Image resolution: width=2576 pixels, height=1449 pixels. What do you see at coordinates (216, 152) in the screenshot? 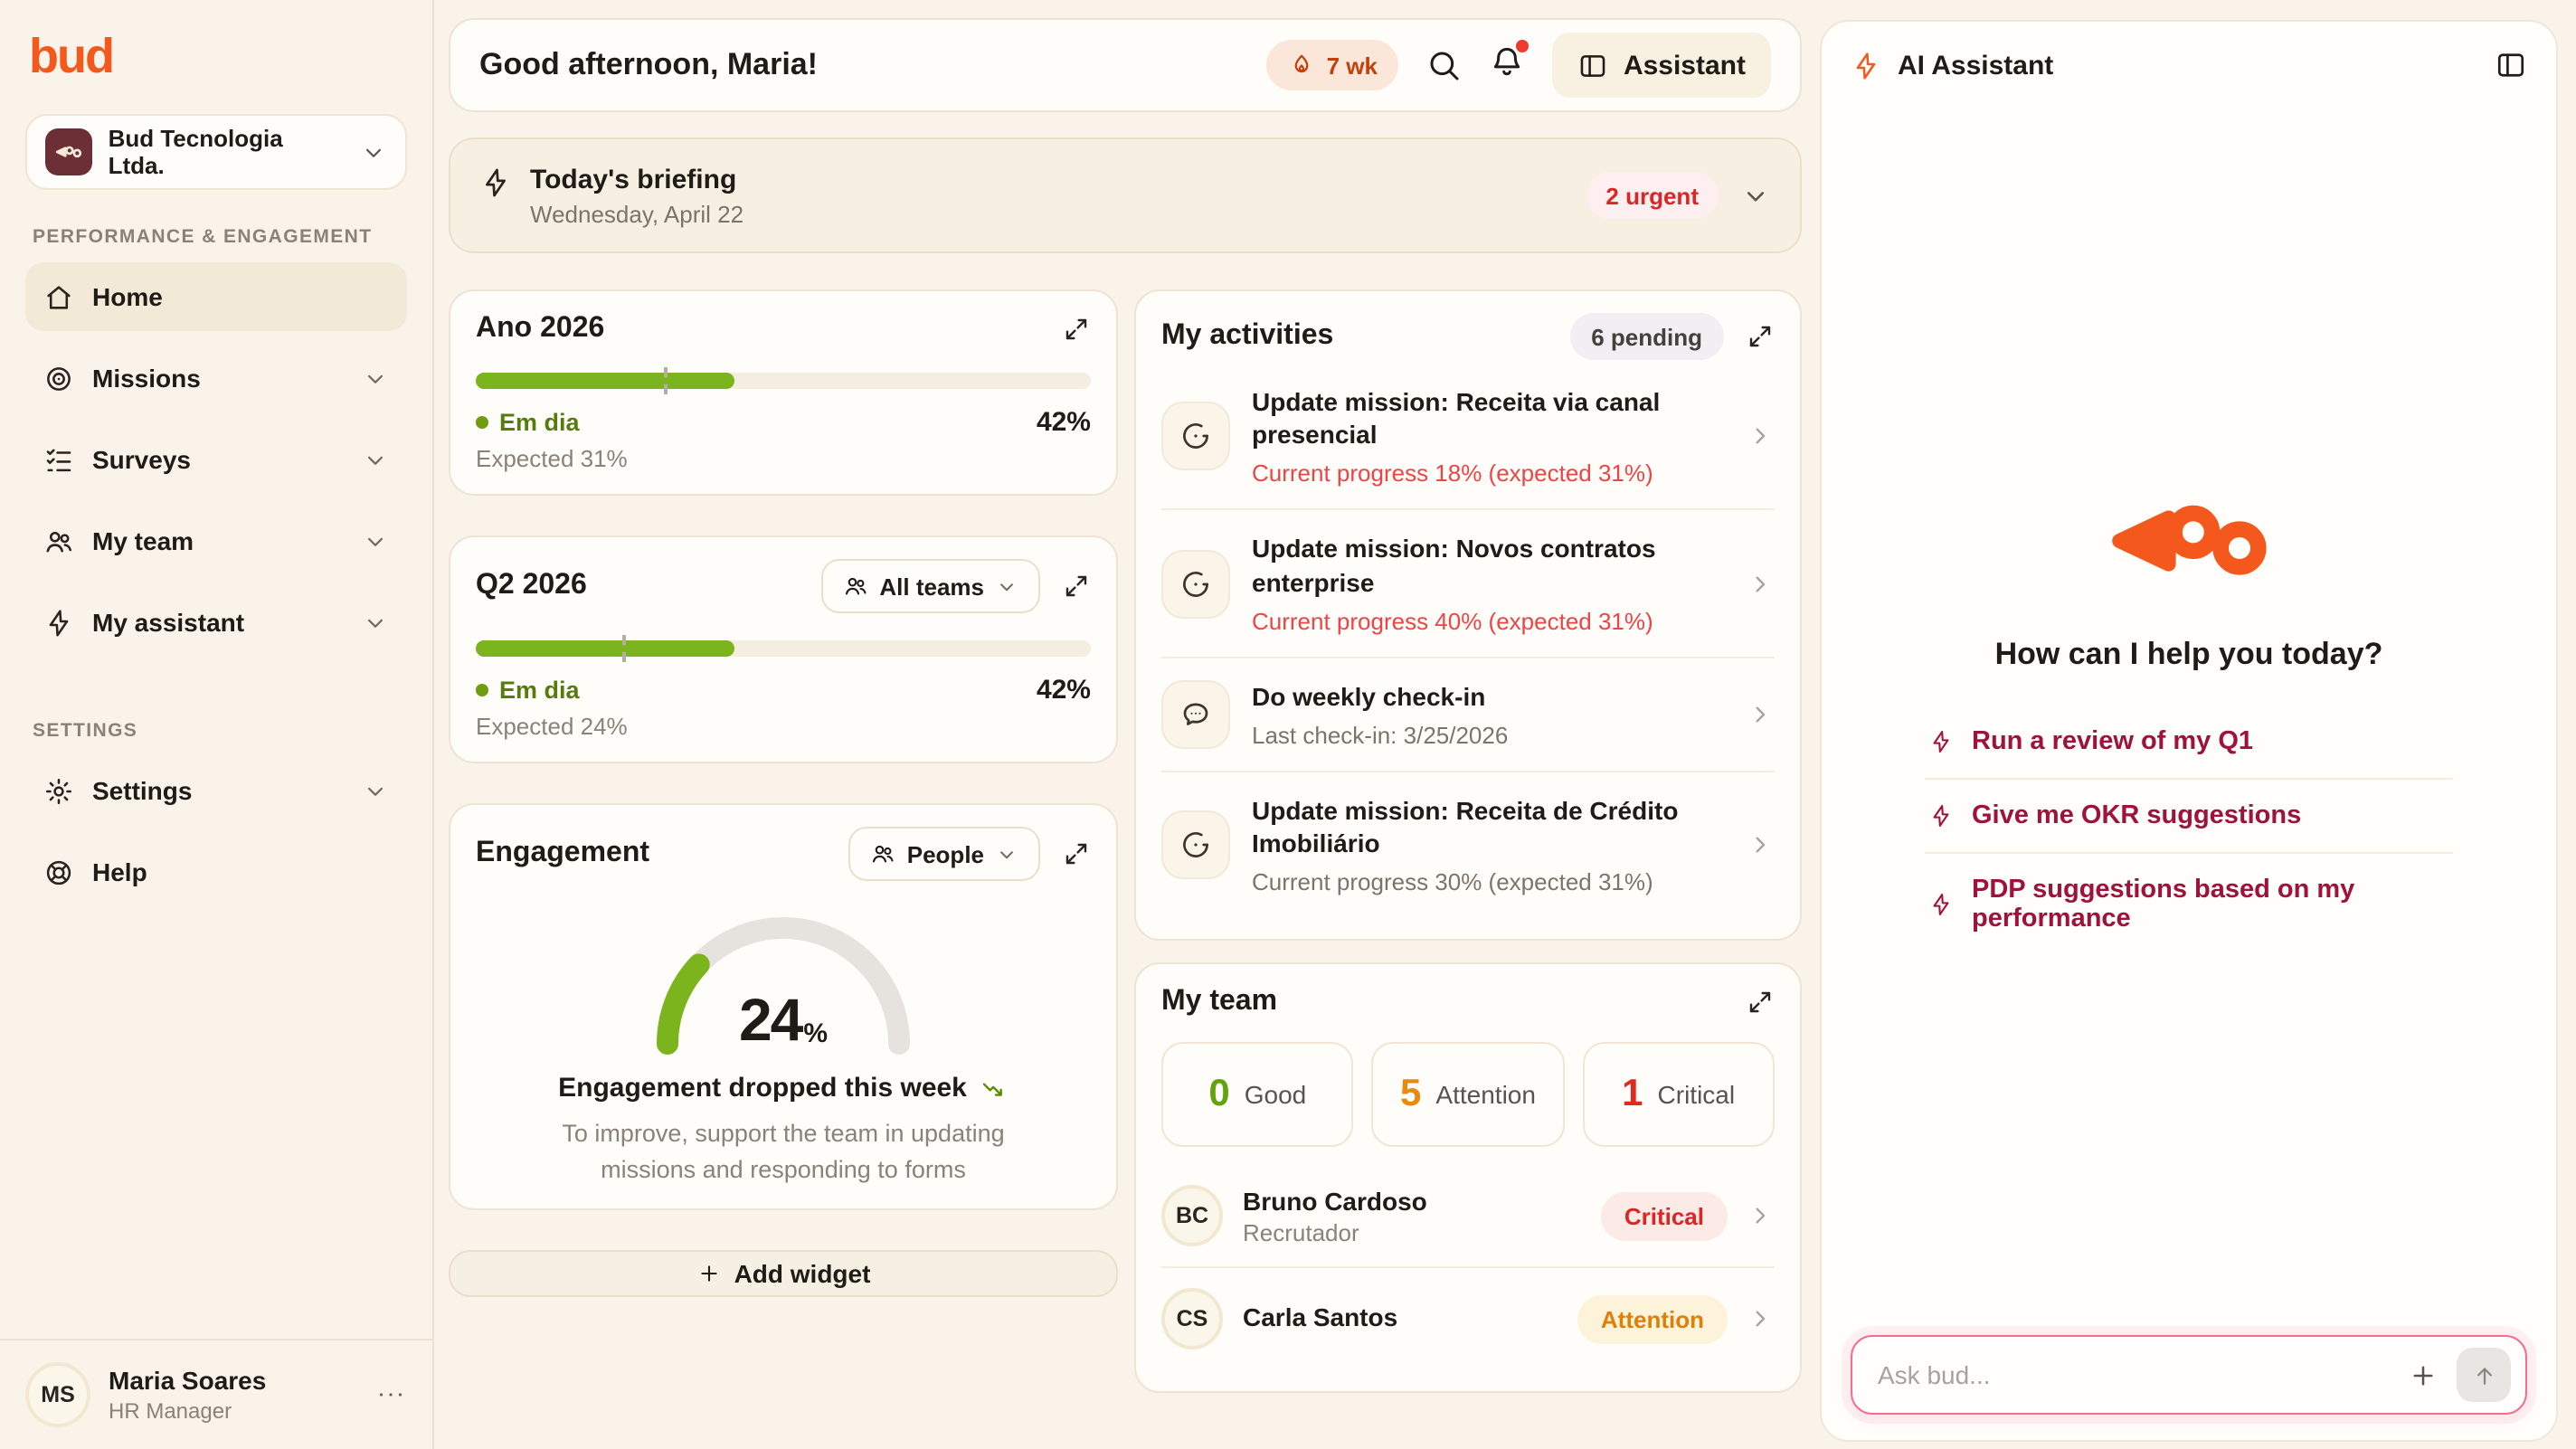
I see `company-selector: Bud Tecnologia Ltda.` at bounding box center [216, 152].